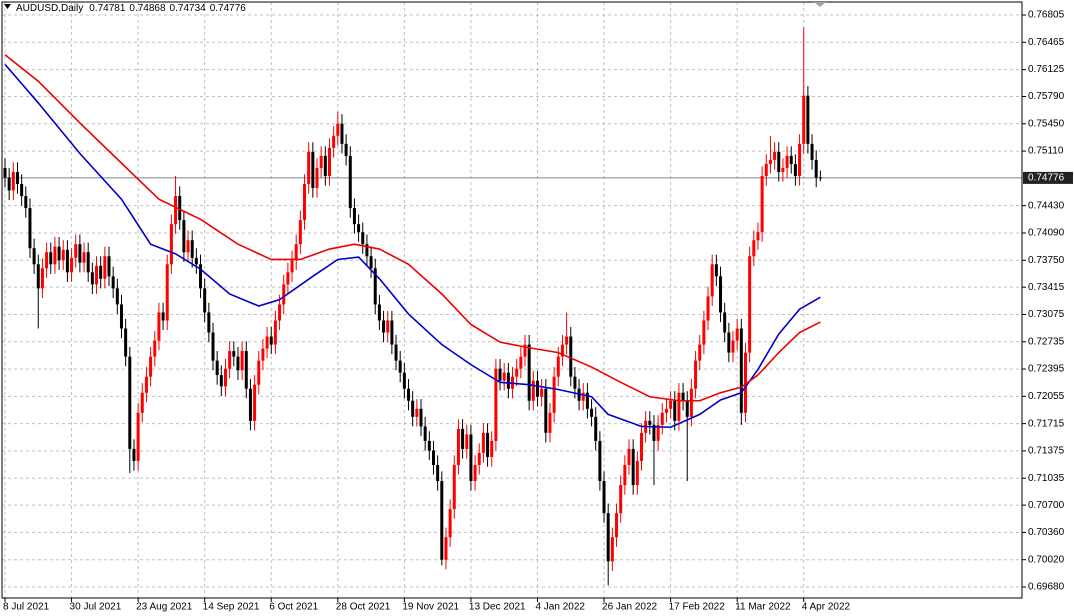 This screenshot has width=1074, height=616. I want to click on y-tick-label: 0.76805, so click(1046, 15).